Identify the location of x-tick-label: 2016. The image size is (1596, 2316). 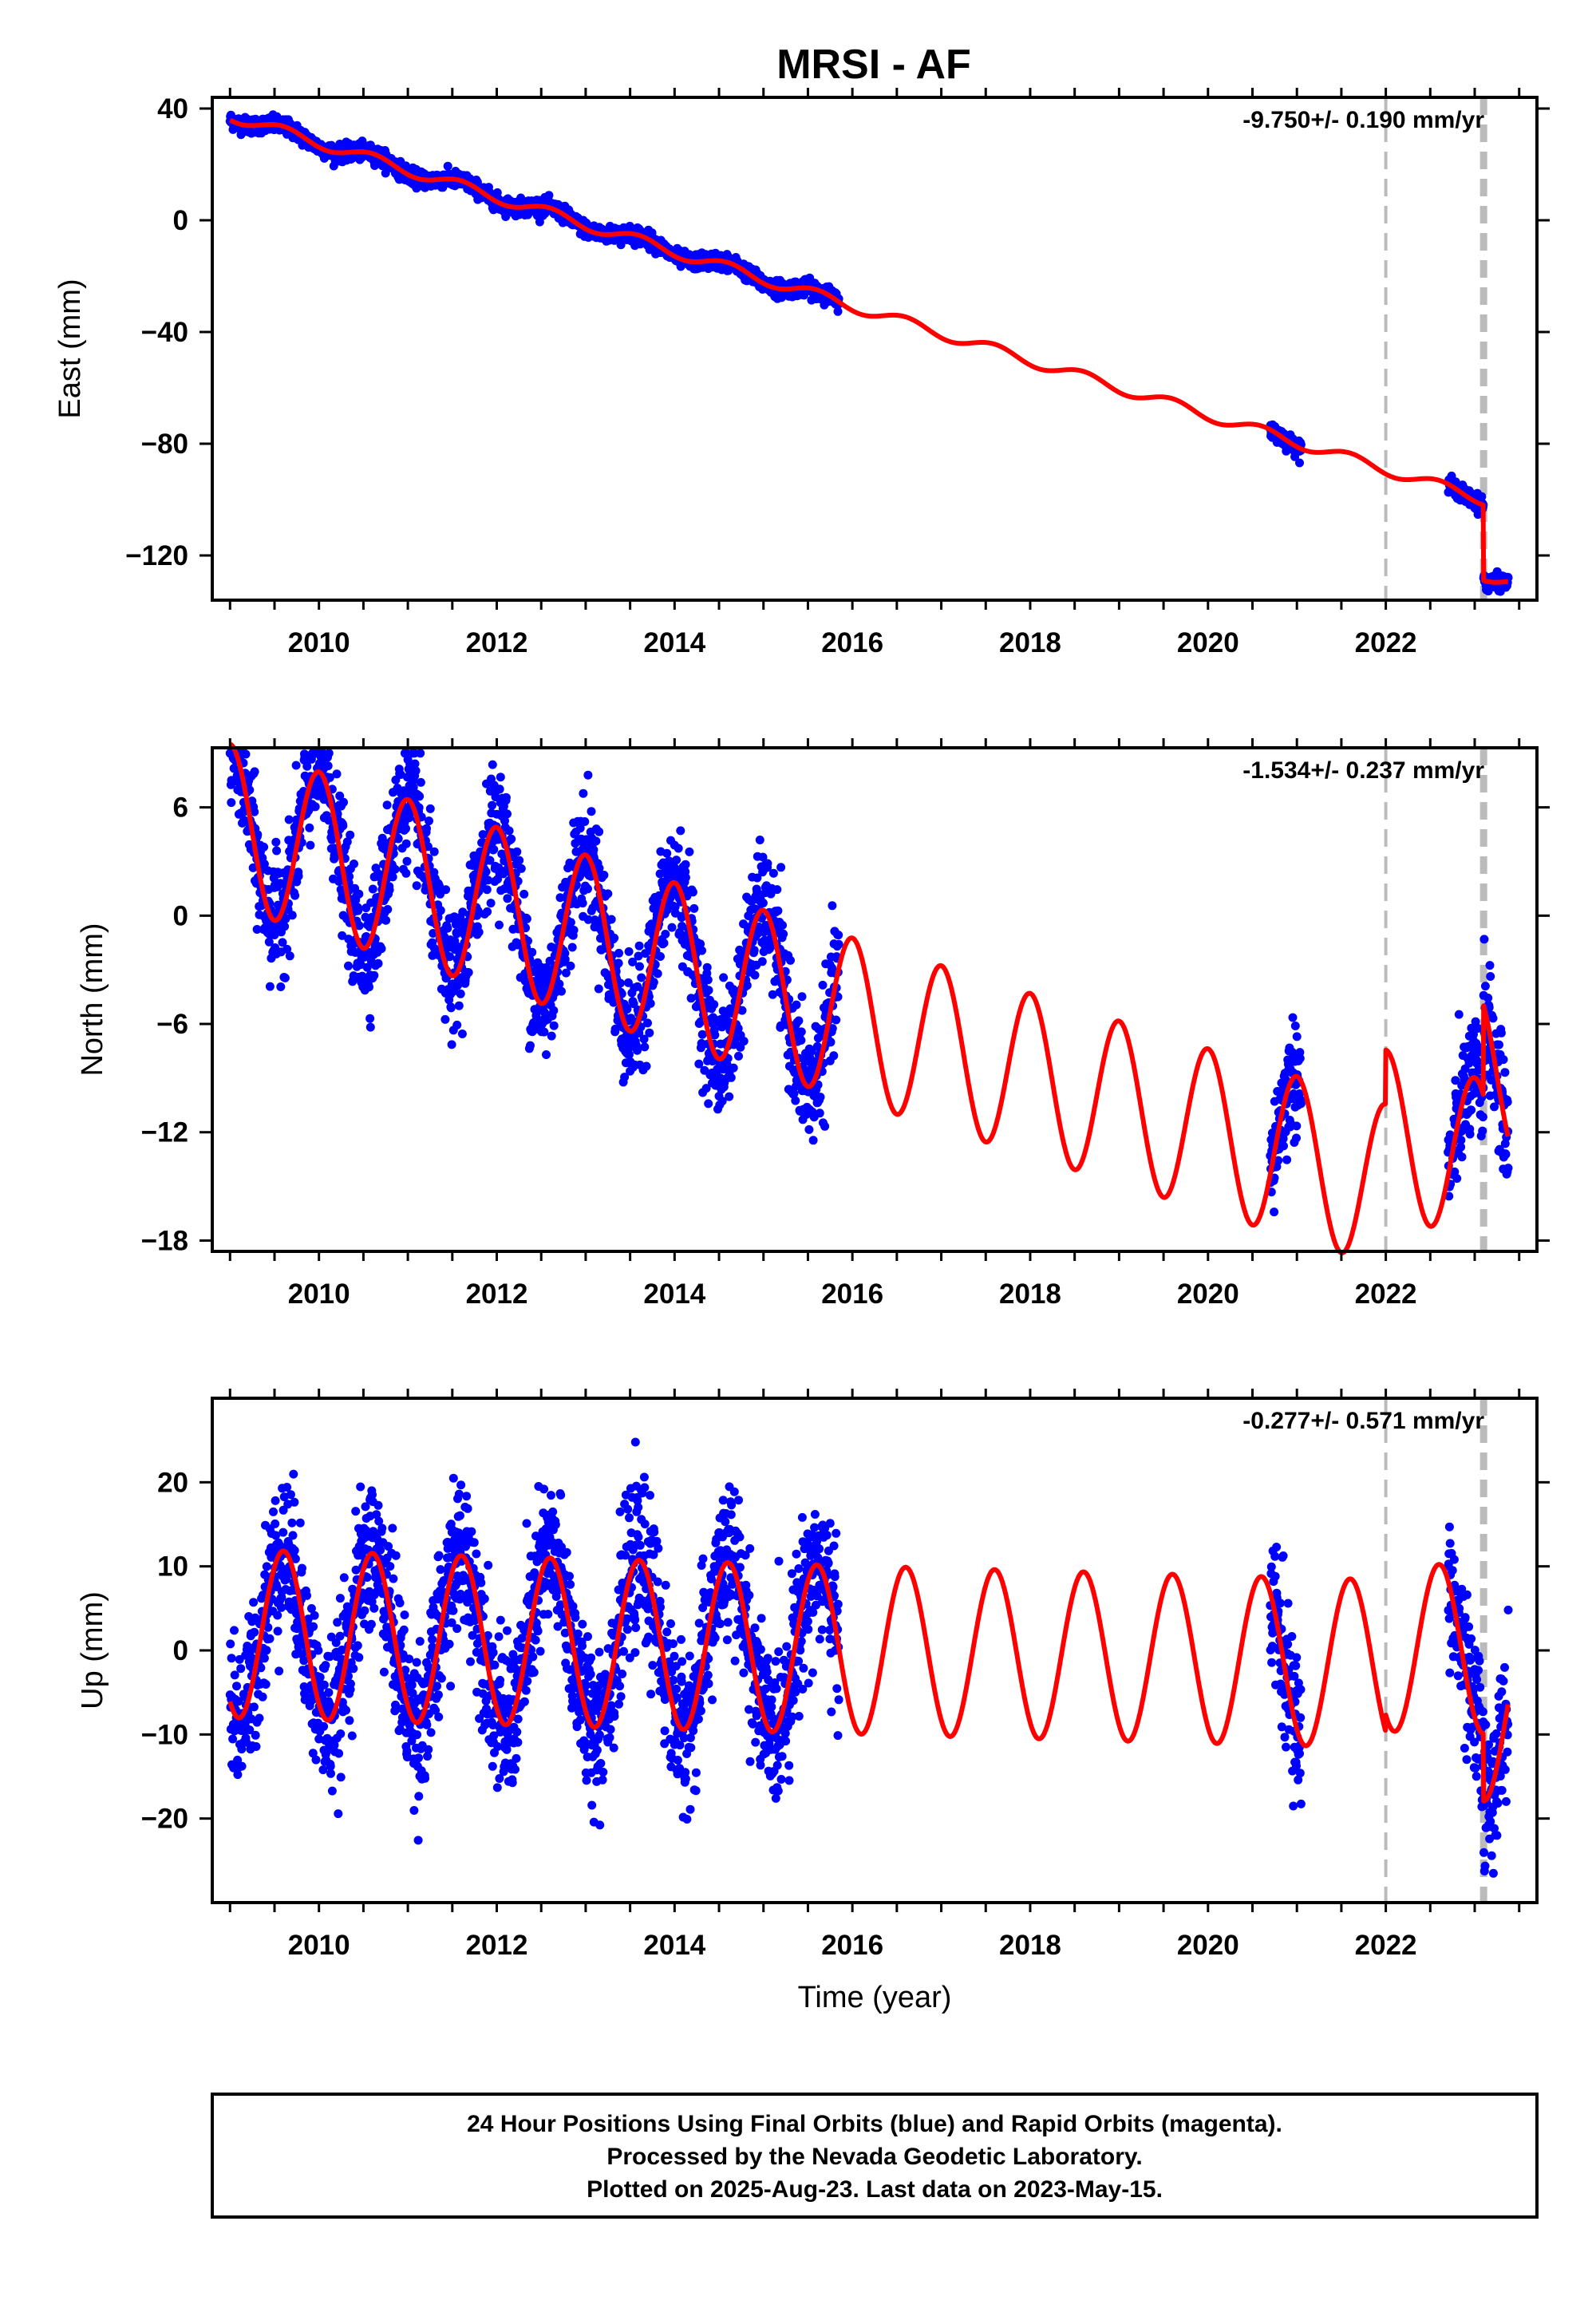
(852, 1294).